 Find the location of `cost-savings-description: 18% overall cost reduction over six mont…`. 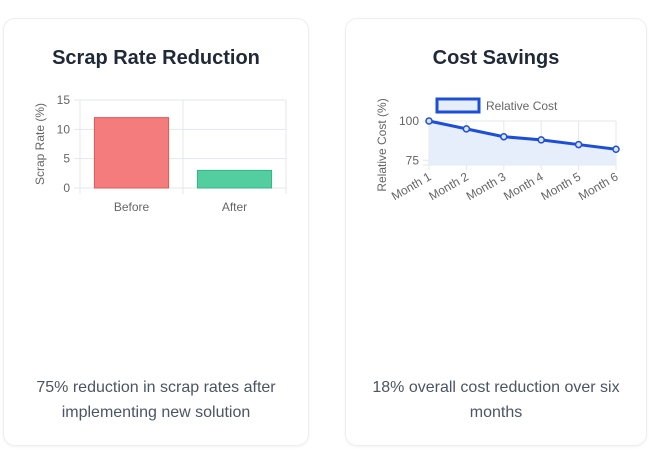

cost-savings-description: 18% overall cost reduction over six mont… is located at coordinates (496, 400).